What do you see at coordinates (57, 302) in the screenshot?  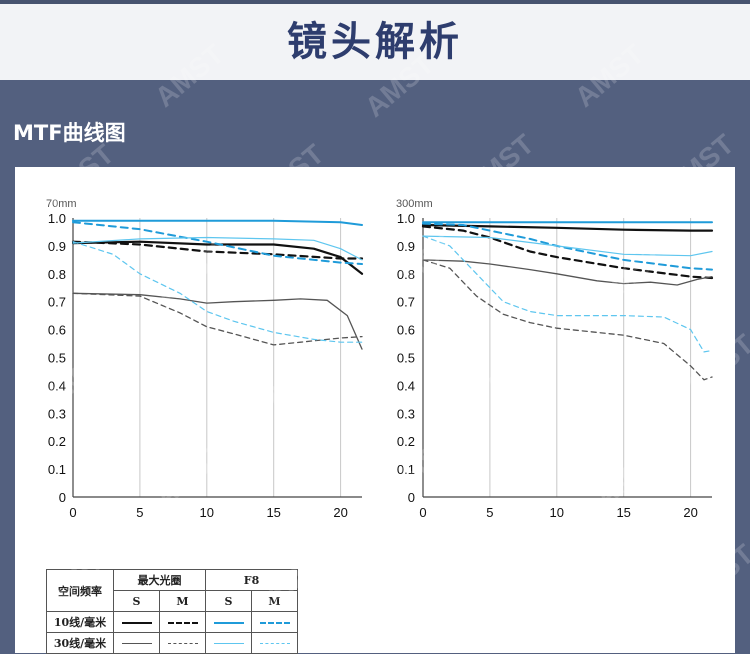 I see `chart-0-ytick-7: 0.7` at bounding box center [57, 302].